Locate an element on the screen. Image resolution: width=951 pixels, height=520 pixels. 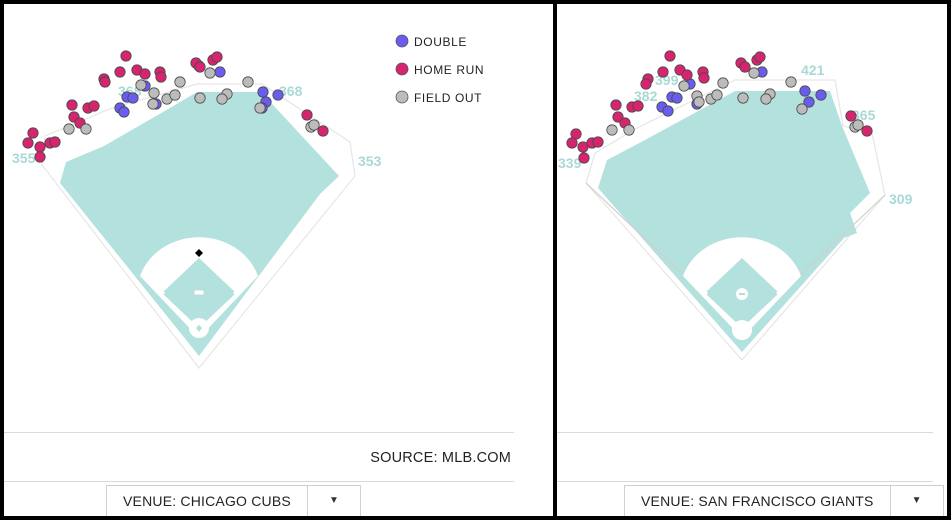
legend-swatch-field-out is located at coordinates (402, 97).